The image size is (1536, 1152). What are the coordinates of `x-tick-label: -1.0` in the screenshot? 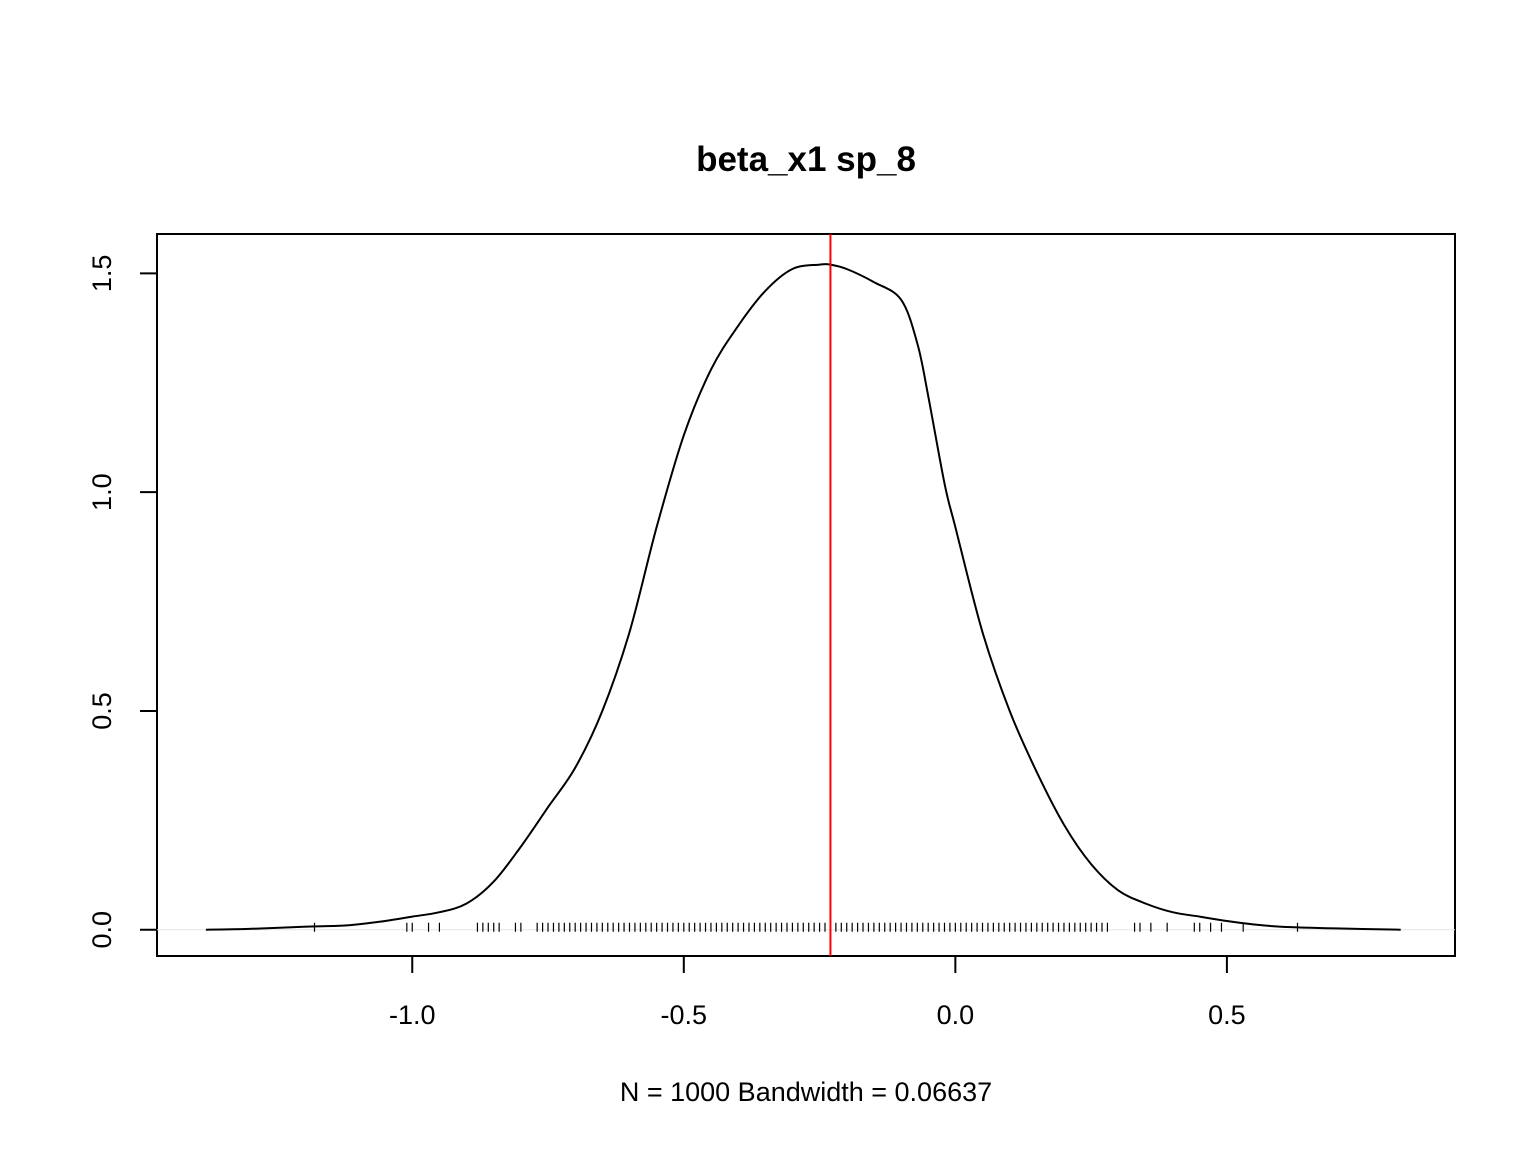 It's located at (412, 1015).